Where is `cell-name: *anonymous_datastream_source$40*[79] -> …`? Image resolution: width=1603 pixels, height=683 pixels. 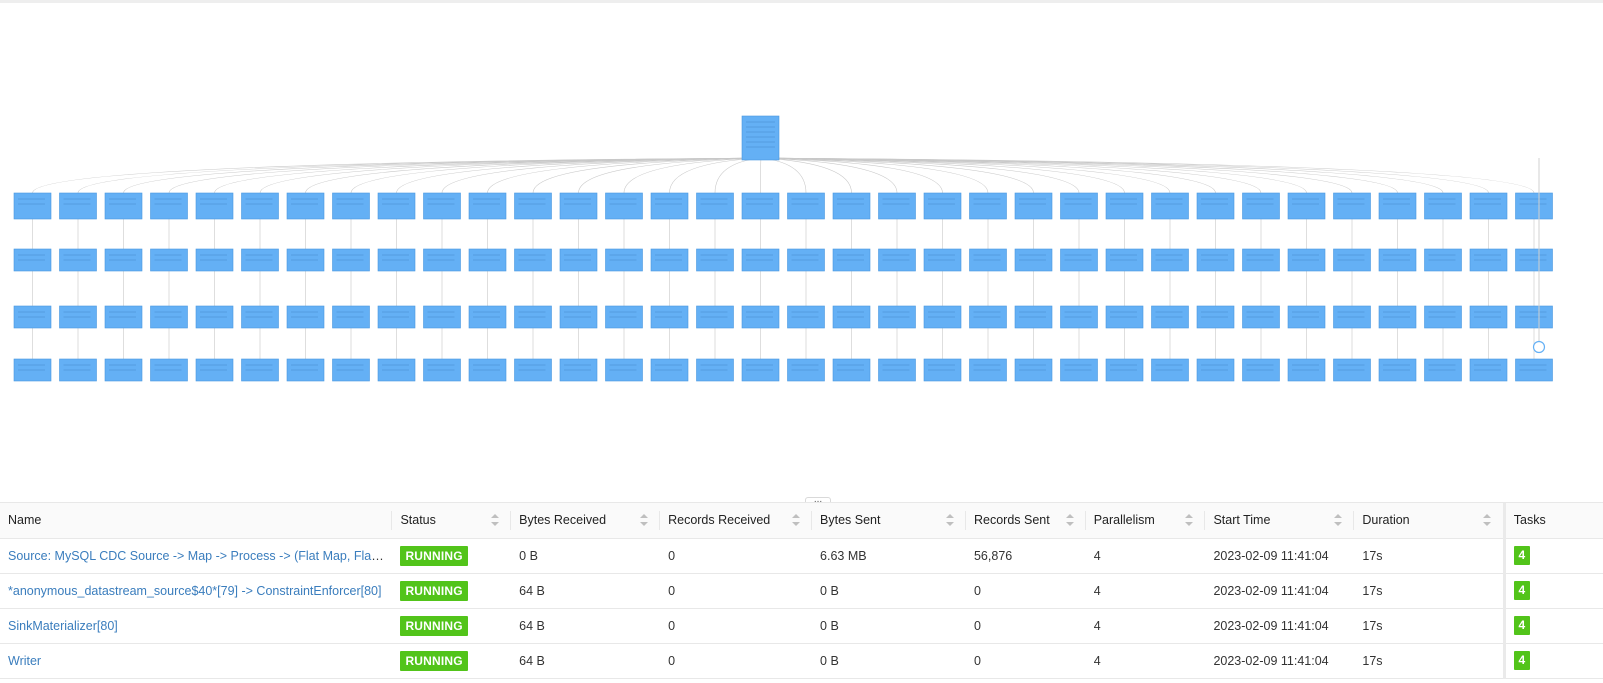 cell-name: *anonymous_datastream_source$40*[79] -> … is located at coordinates (196, 591).